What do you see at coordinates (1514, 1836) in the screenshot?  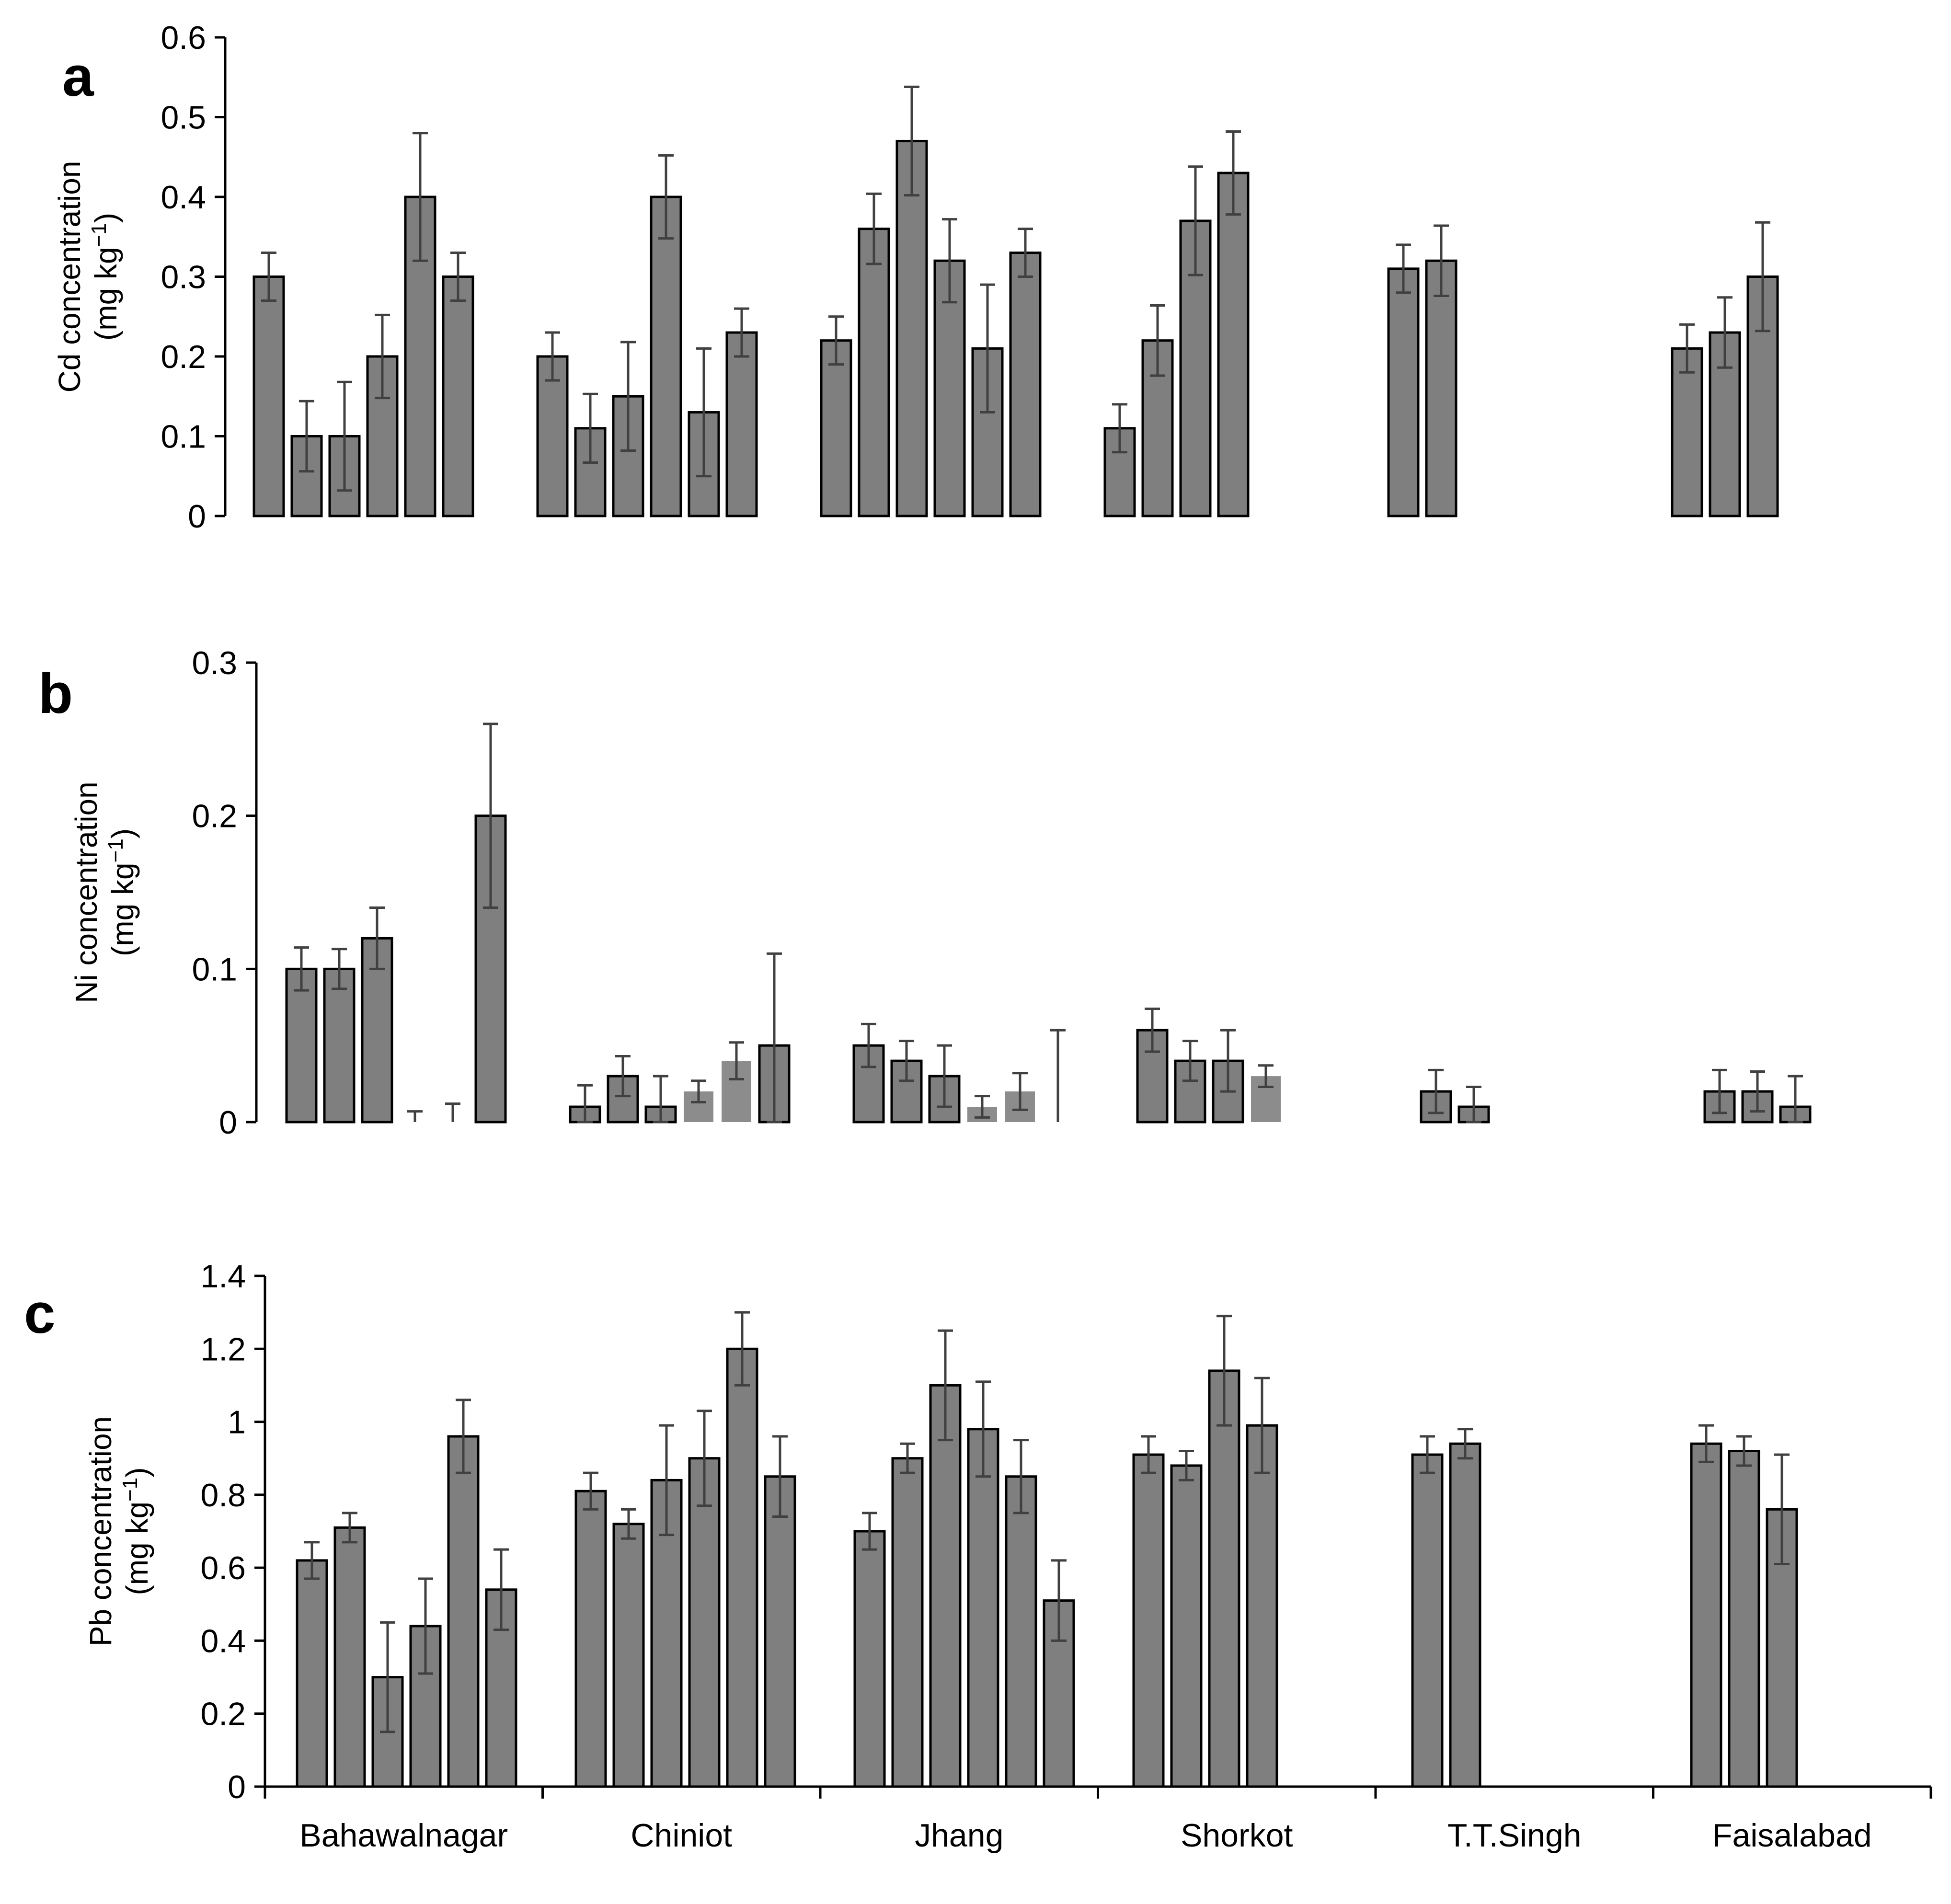 I see `x-category-label: T.T.Singh` at bounding box center [1514, 1836].